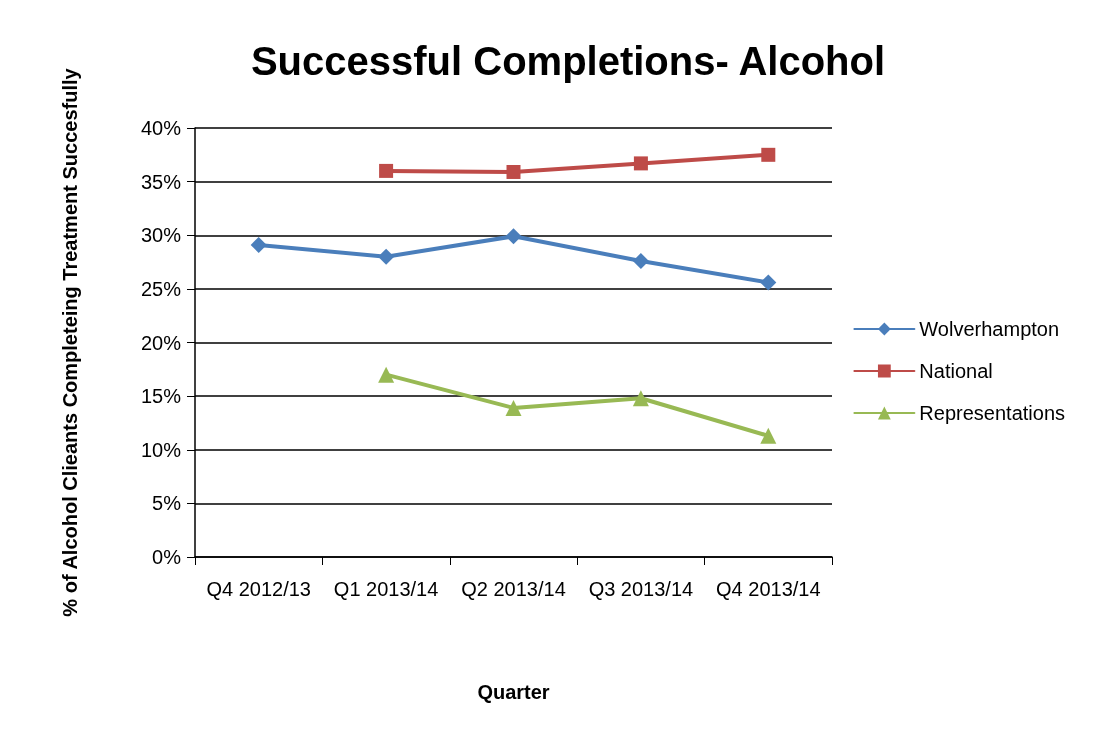 This screenshot has width=1098, height=742. What do you see at coordinates (513, 692) in the screenshot?
I see `x-axis-title: Quarter` at bounding box center [513, 692].